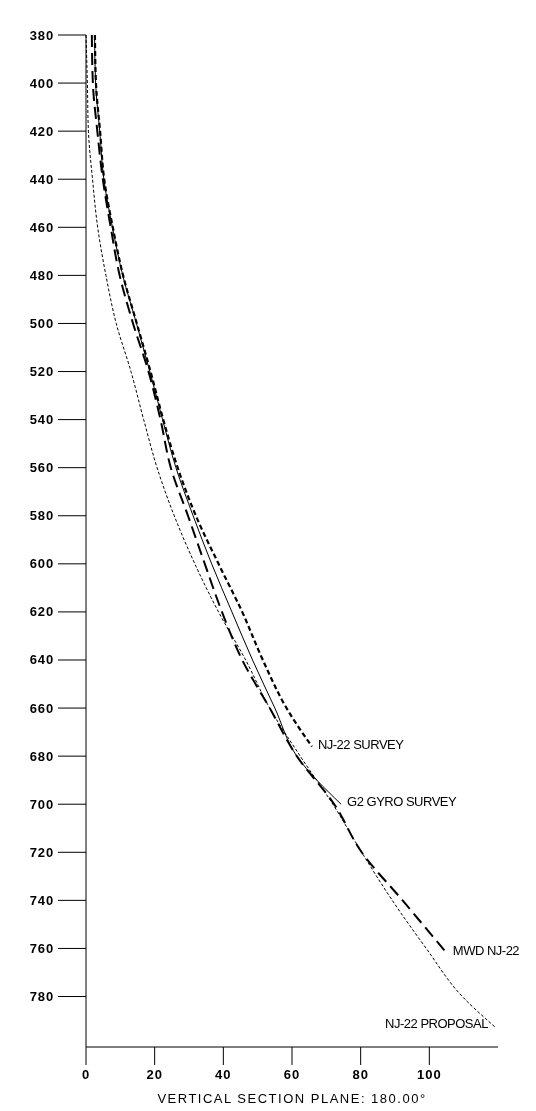 The height and width of the screenshot is (1111, 536). I want to click on y-tick-label: 520, so click(42, 372).